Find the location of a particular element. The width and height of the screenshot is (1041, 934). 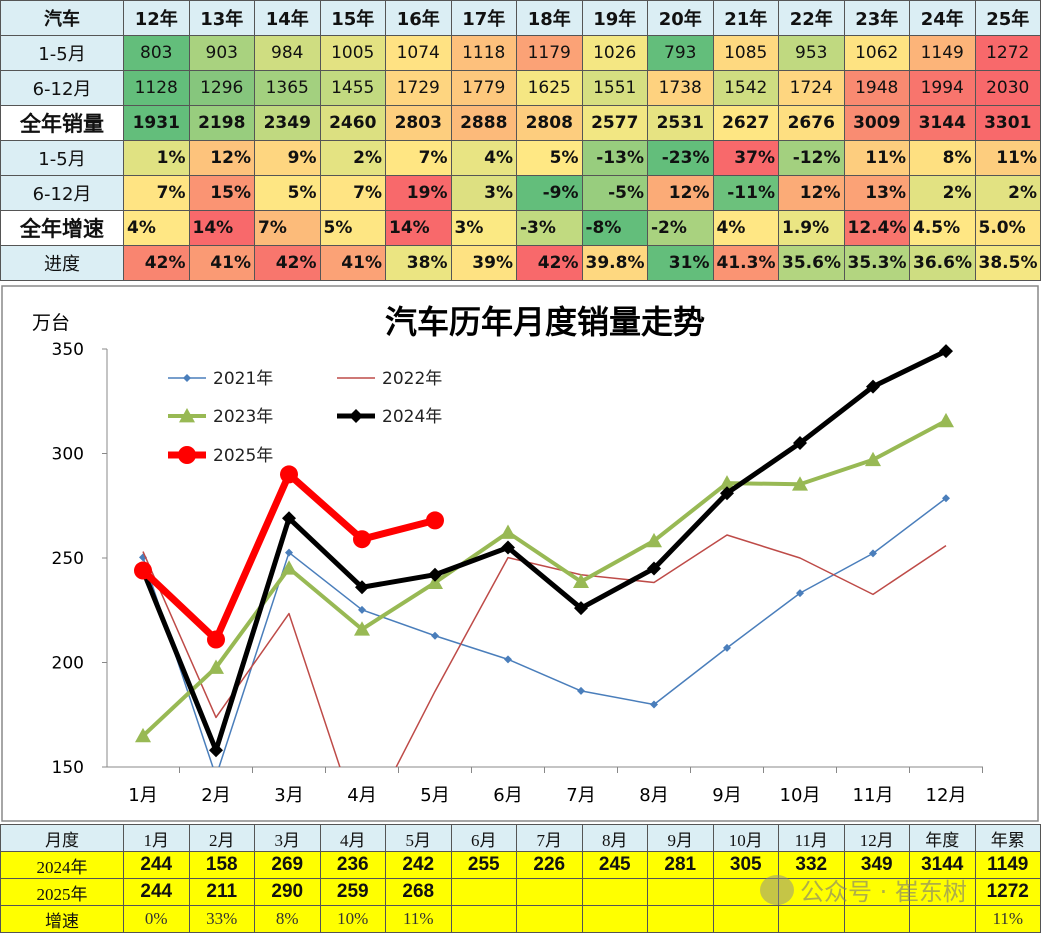

data-cell: 10% is located at coordinates (352, 919).